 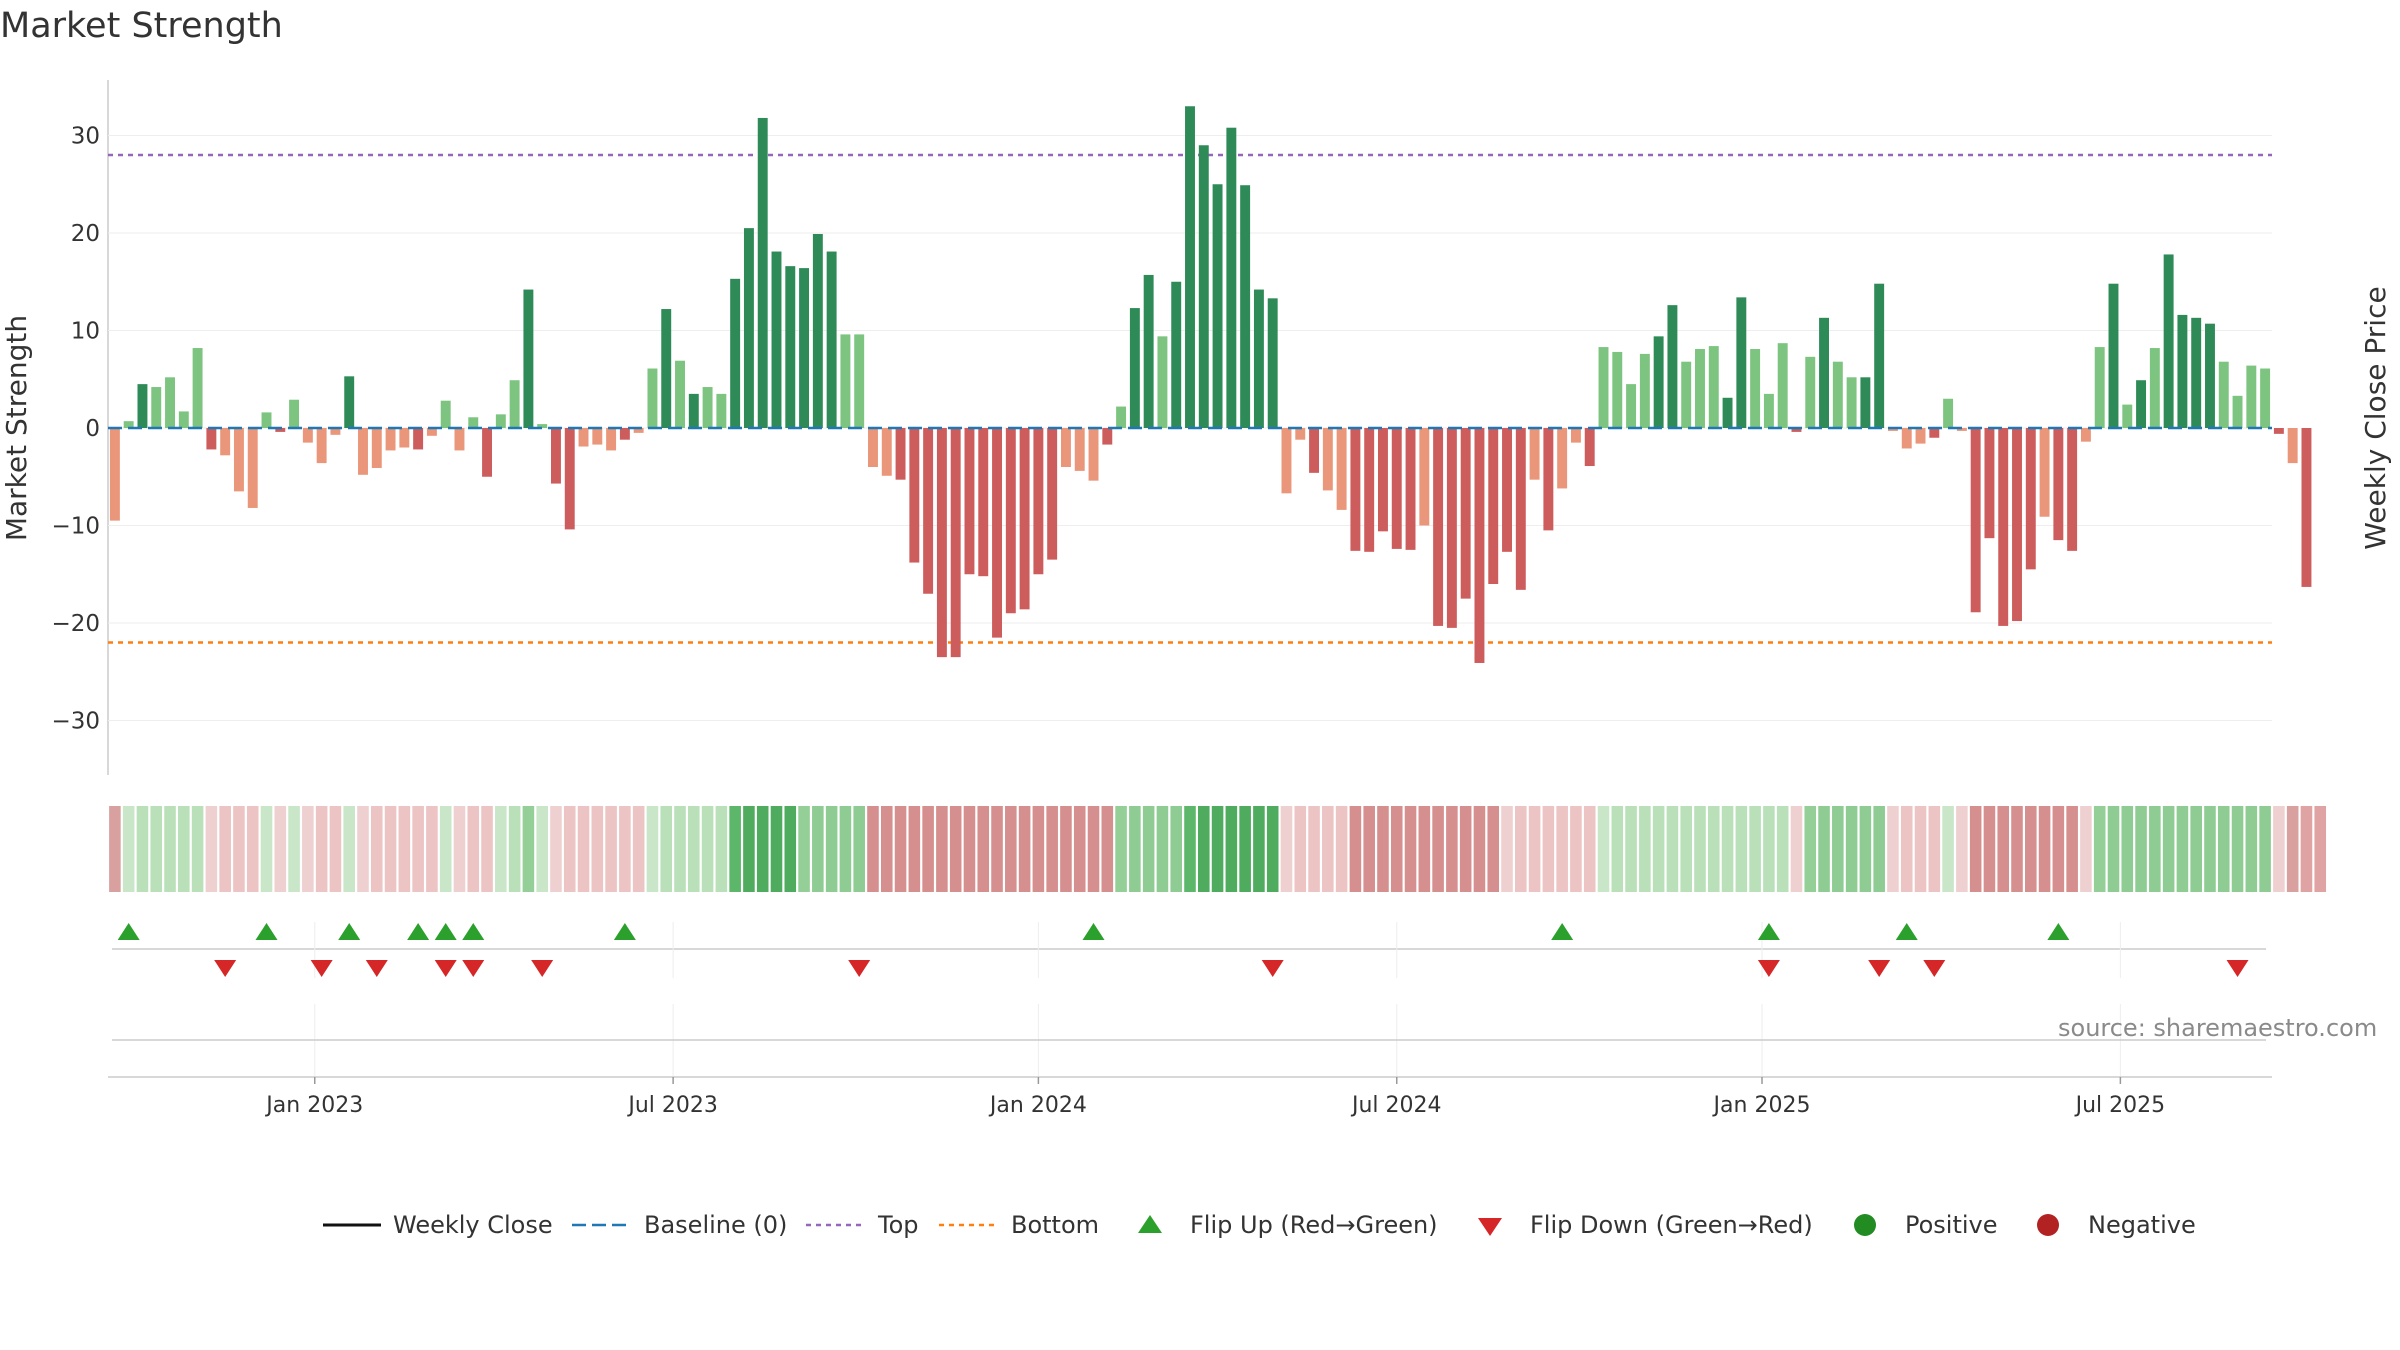 What do you see at coordinates (1055, 1225) in the screenshot?
I see `legend-label: Bottom` at bounding box center [1055, 1225].